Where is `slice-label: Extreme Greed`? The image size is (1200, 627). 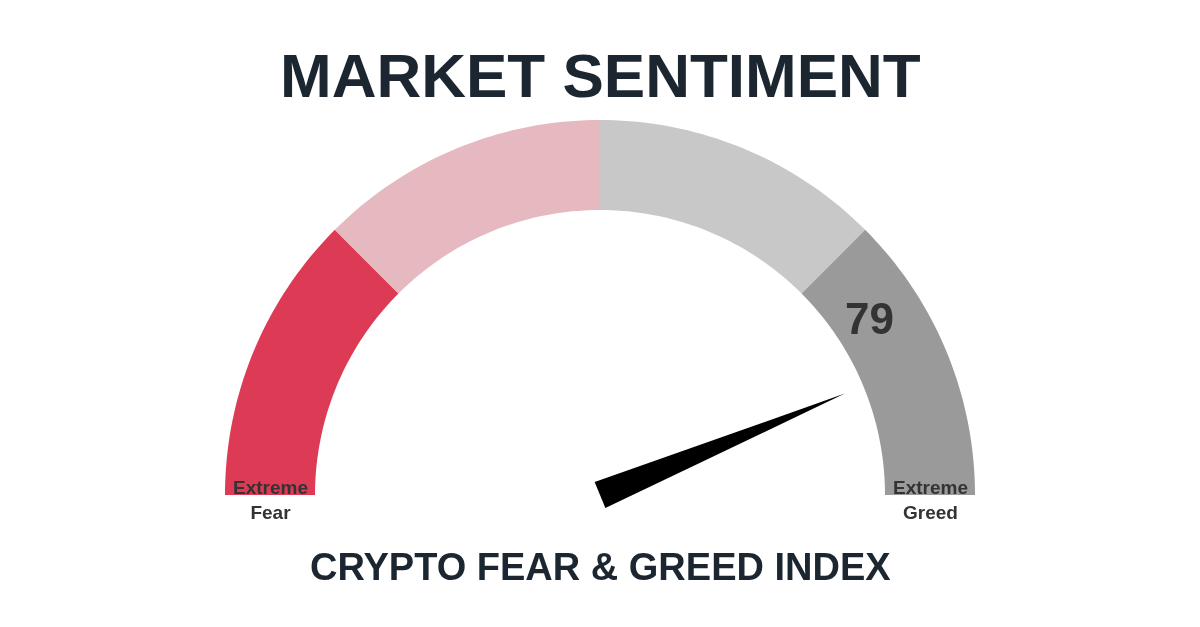
slice-label: Extreme Greed is located at coordinates (930, 500).